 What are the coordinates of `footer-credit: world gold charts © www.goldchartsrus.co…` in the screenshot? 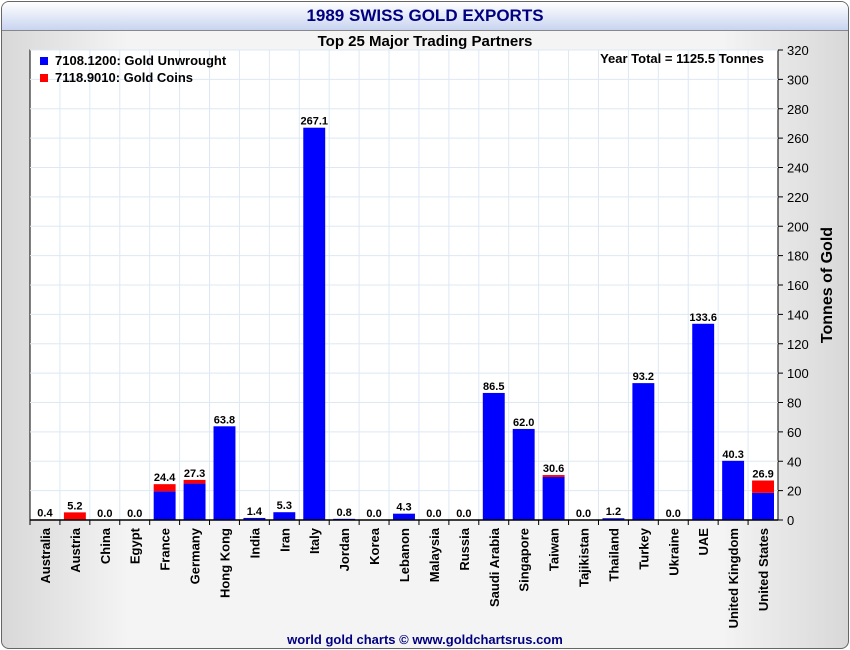 It's located at (425, 639).